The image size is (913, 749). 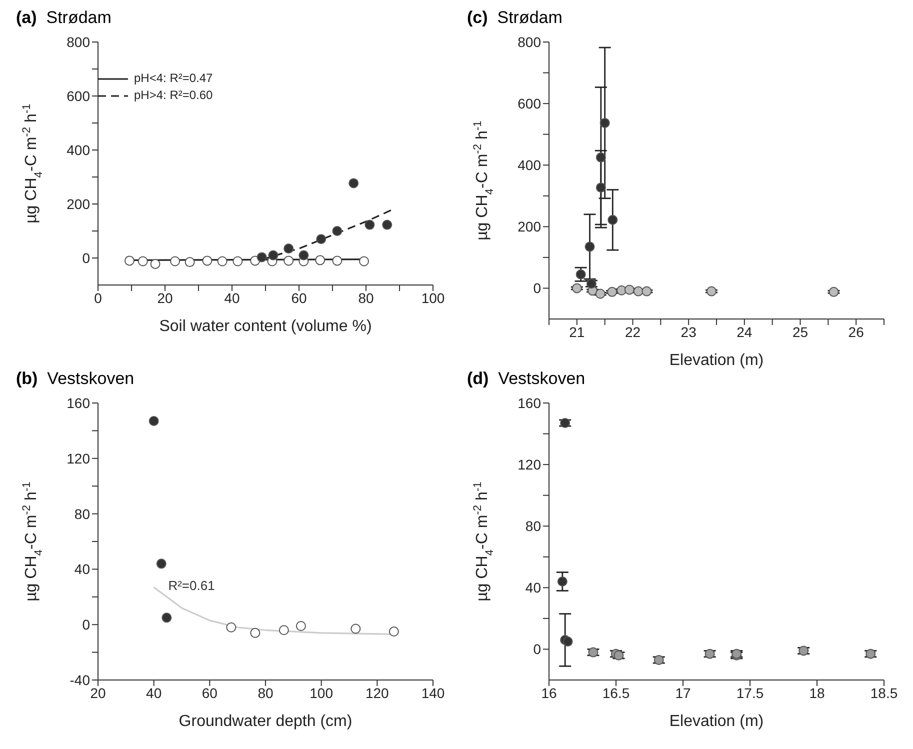 What do you see at coordinates (191, 586) in the screenshot?
I see `annotation: R²=0.61` at bounding box center [191, 586].